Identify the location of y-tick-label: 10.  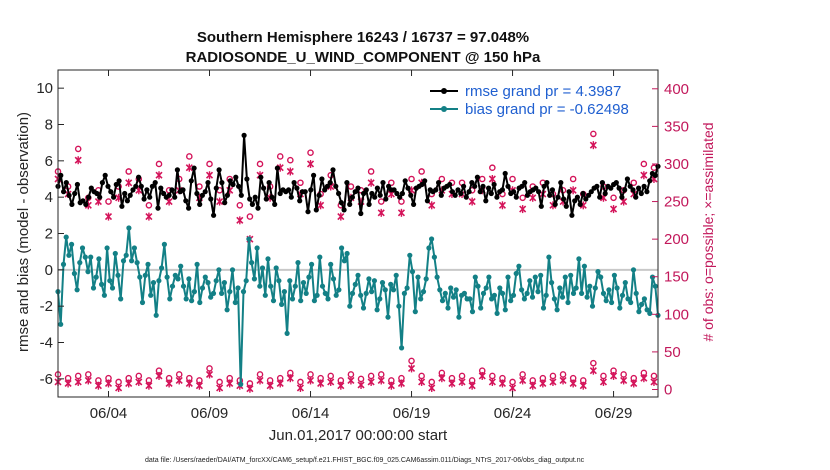
(44, 88).